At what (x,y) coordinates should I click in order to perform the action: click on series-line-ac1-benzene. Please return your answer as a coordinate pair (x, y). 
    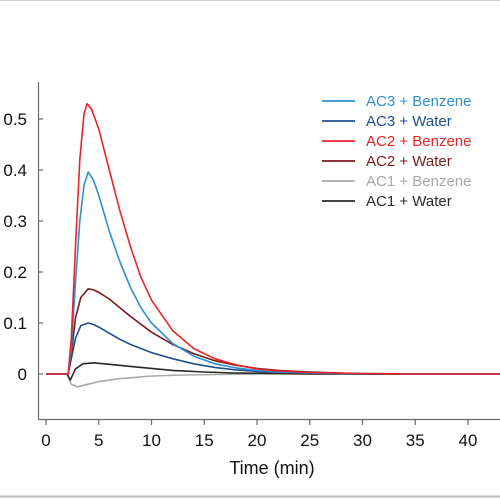
    Looking at the image, I should click on (273, 380).